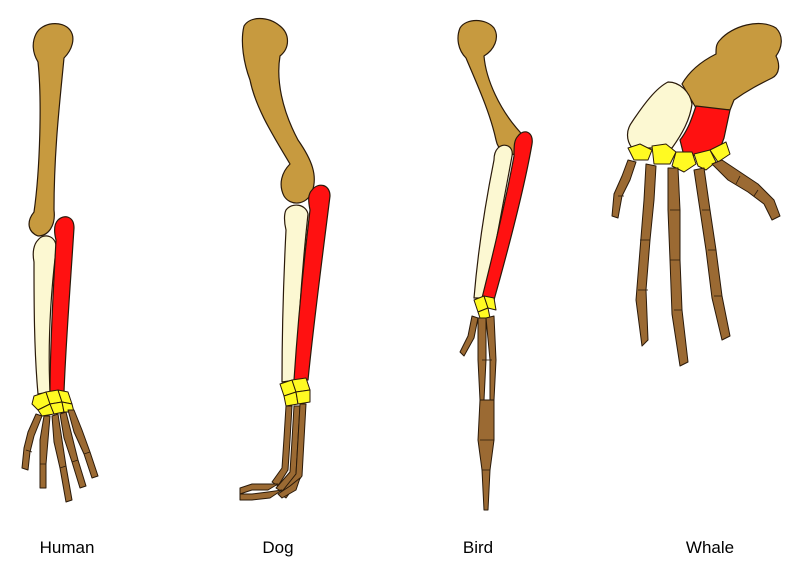 Image resolution: width=800 pixels, height=574 pixels. What do you see at coordinates (285, 259) in the screenshot?
I see `dog-limb` at bounding box center [285, 259].